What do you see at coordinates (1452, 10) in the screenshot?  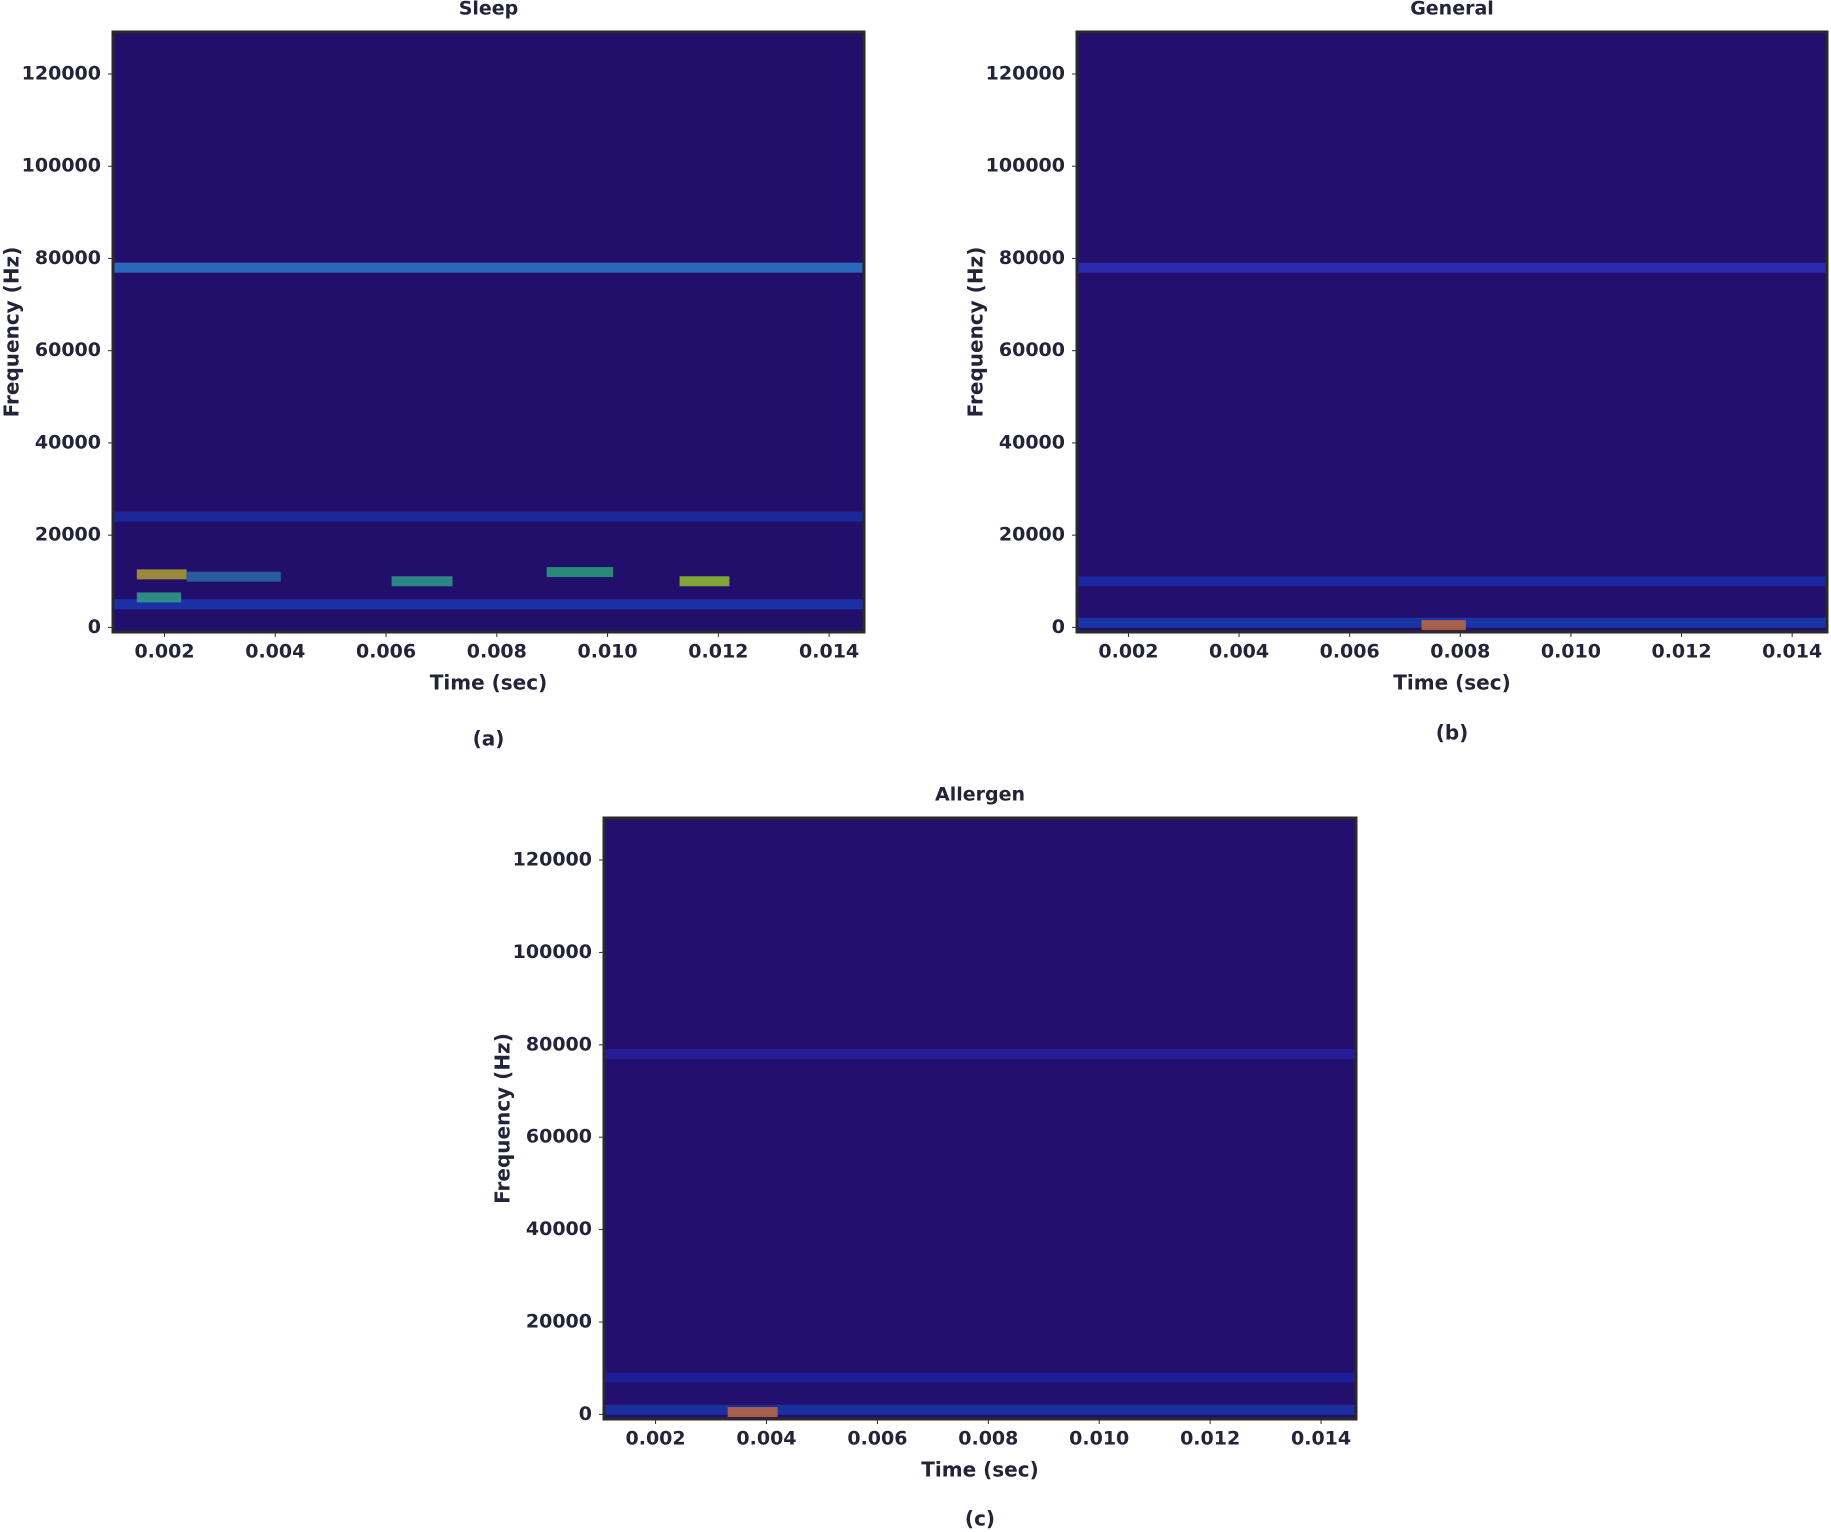 I see `chart-title: General` at bounding box center [1452, 10].